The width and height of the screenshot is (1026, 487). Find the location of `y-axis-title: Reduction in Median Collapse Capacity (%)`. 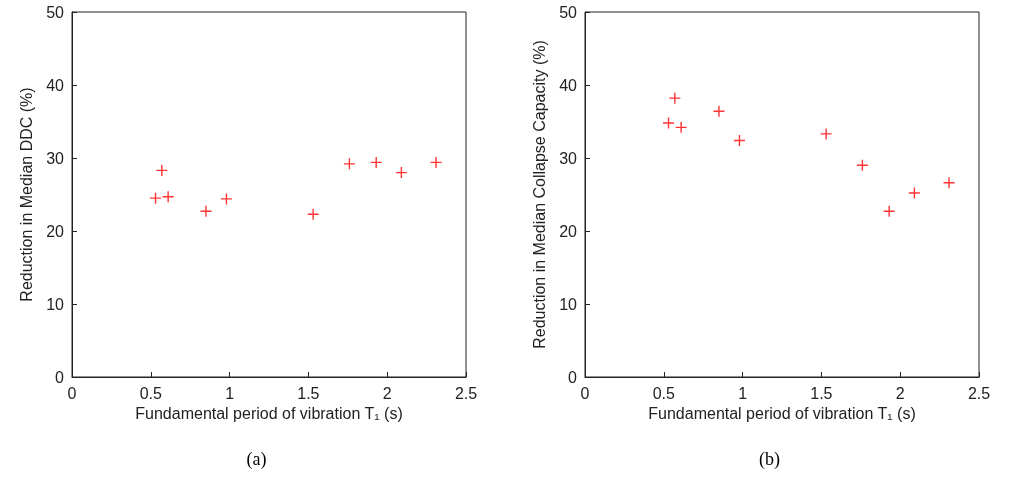

y-axis-title: Reduction in Median Collapse Capacity (%) is located at coordinates (539, 194).